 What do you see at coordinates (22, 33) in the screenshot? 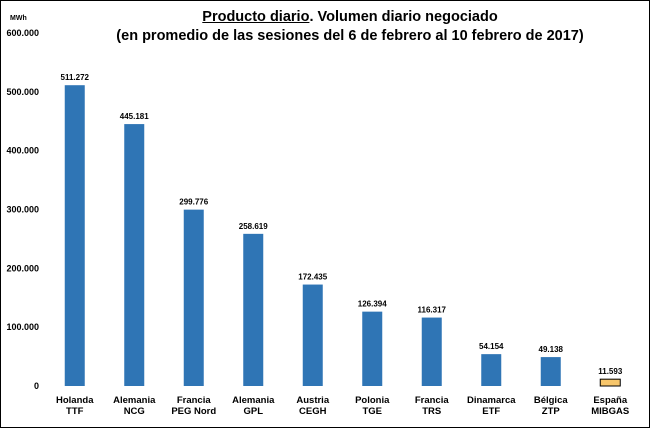
I see `y-tick-label: 600.000` at bounding box center [22, 33].